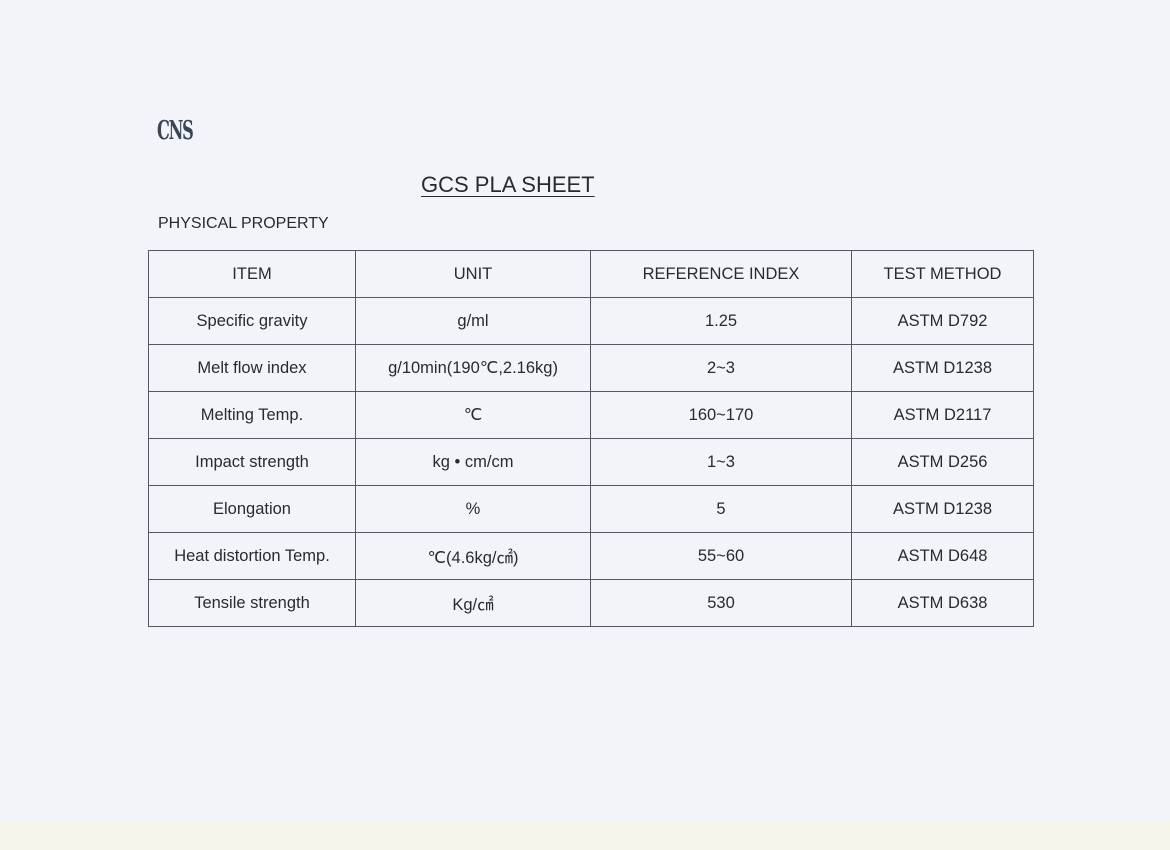  What do you see at coordinates (243, 223) in the screenshot?
I see `section-heading: PHYSICAL PROPERTY` at bounding box center [243, 223].